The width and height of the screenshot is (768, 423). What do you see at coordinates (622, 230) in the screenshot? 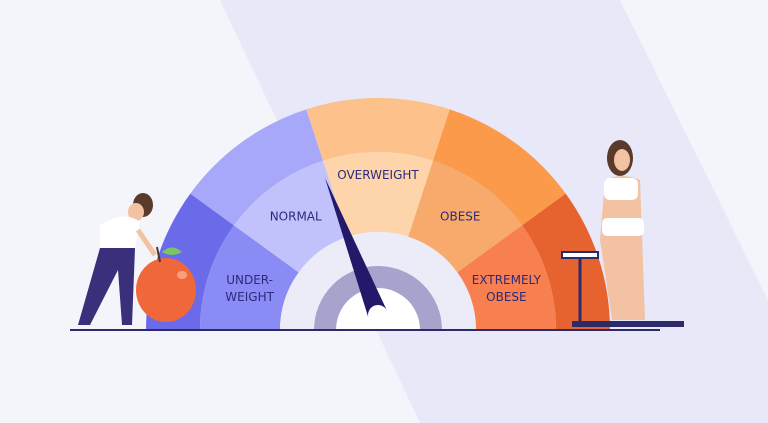
I see `woman-on-scale` at bounding box center [622, 230].